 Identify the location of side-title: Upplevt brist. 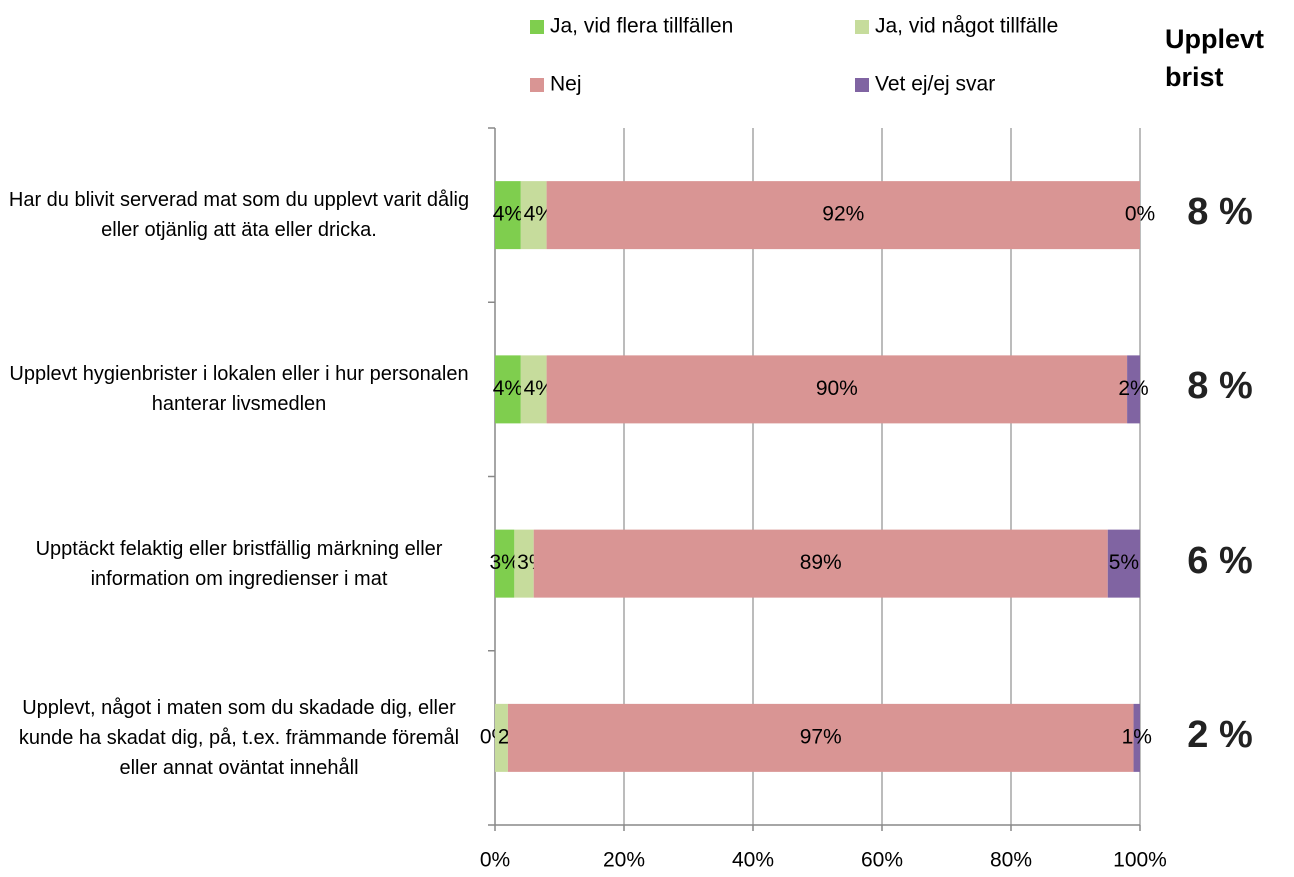
(1215, 58).